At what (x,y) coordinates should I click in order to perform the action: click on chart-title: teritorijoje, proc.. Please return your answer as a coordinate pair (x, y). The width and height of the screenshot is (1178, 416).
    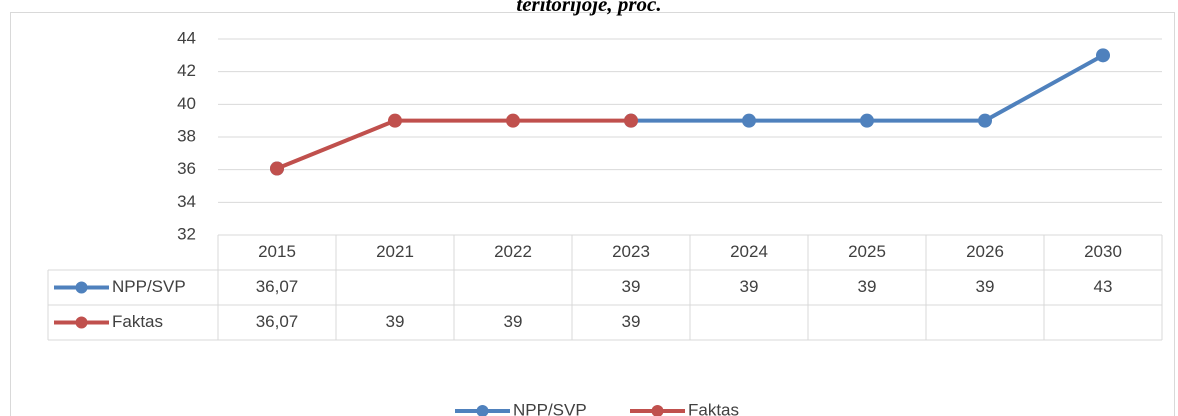
    Looking at the image, I should click on (588, 8).